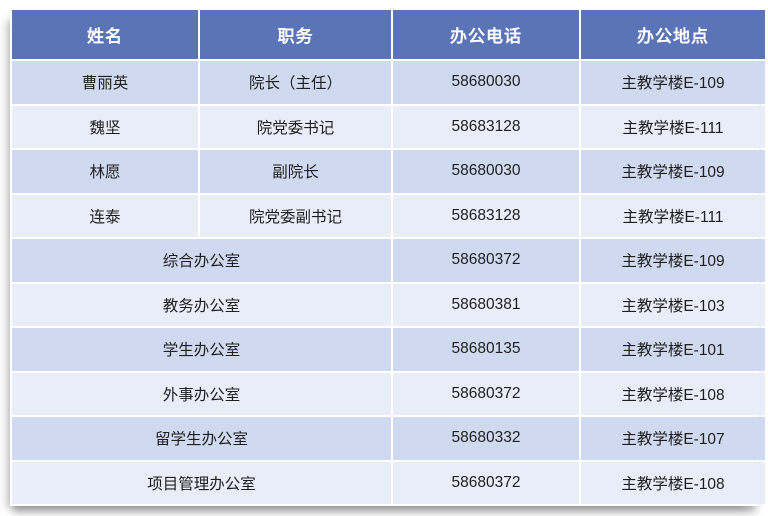 This screenshot has height=516, width=768. I want to click on cell-office: 项目管理办公室, so click(201, 482).